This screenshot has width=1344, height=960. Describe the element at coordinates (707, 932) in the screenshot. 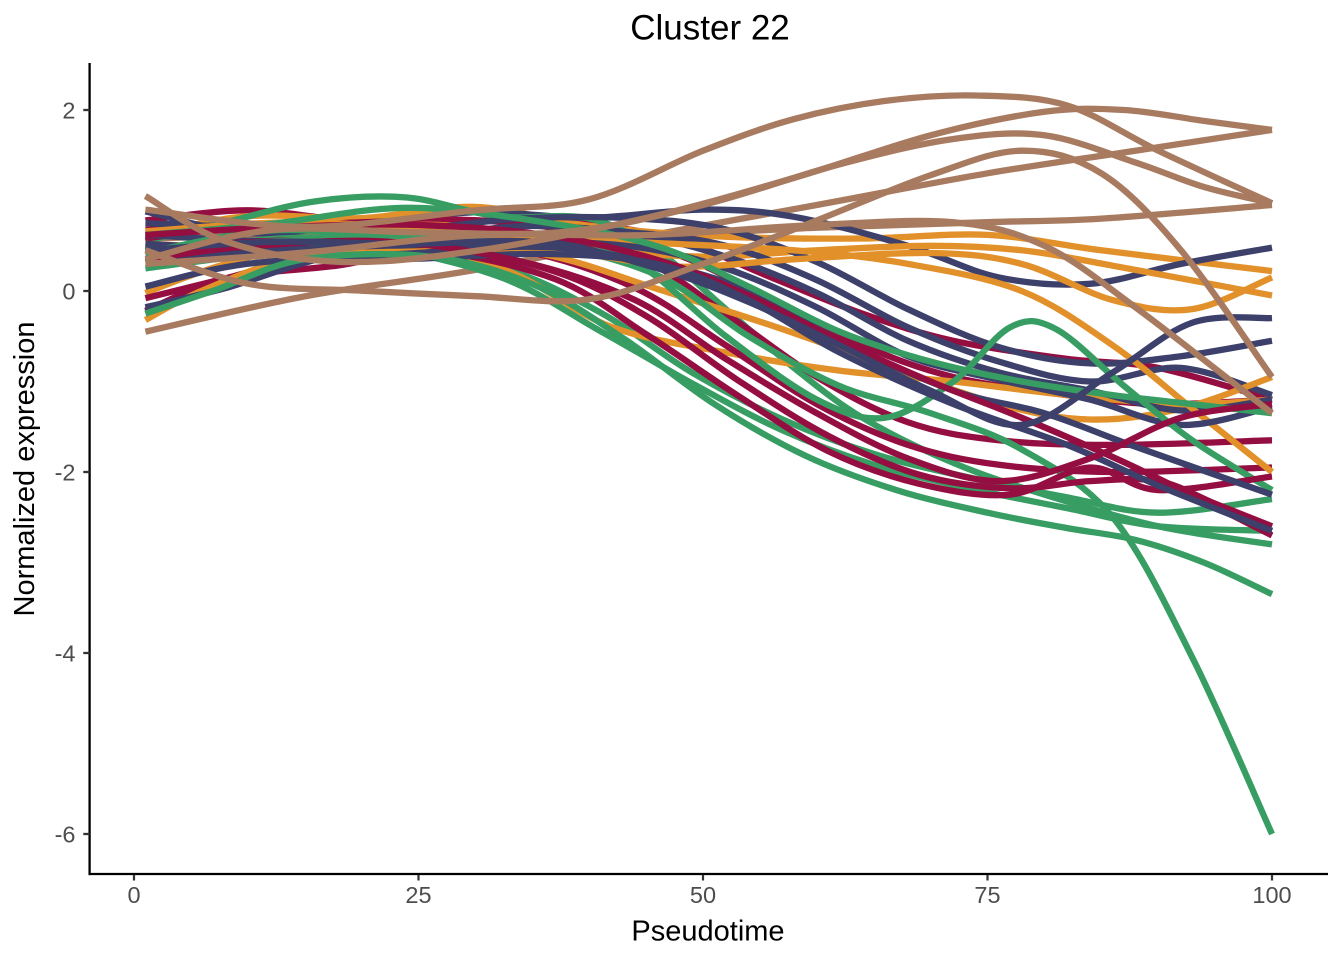

I see `svg-text: Pseudotime` at that location.